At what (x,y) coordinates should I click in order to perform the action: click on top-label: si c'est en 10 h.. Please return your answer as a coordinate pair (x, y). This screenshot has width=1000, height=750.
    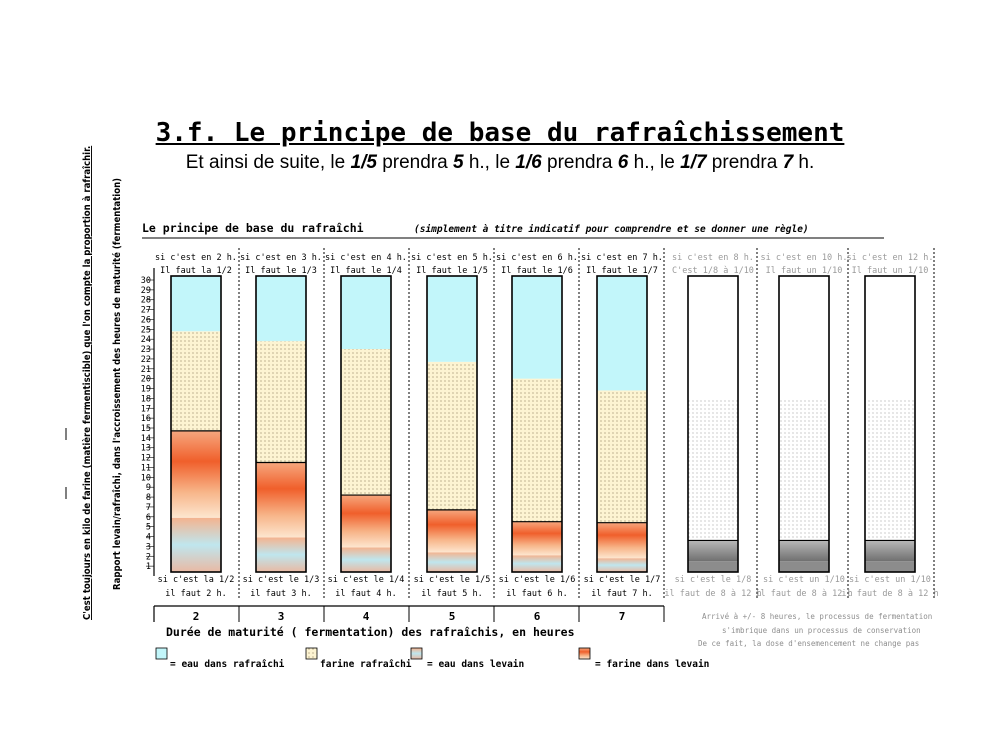
    Looking at the image, I should click on (804, 258).